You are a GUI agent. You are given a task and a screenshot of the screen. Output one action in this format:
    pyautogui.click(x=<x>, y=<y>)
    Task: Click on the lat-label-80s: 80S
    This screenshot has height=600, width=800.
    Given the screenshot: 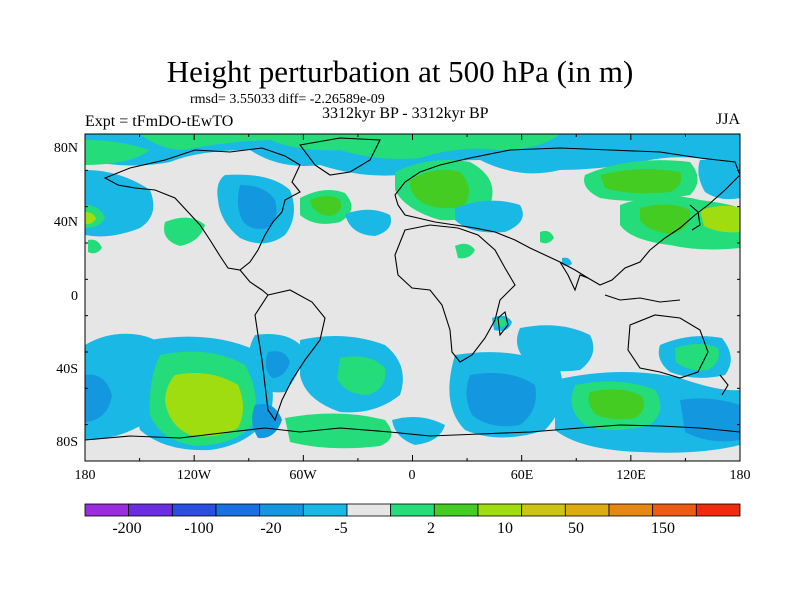 What is the action you would take?
    pyautogui.click(x=67, y=442)
    